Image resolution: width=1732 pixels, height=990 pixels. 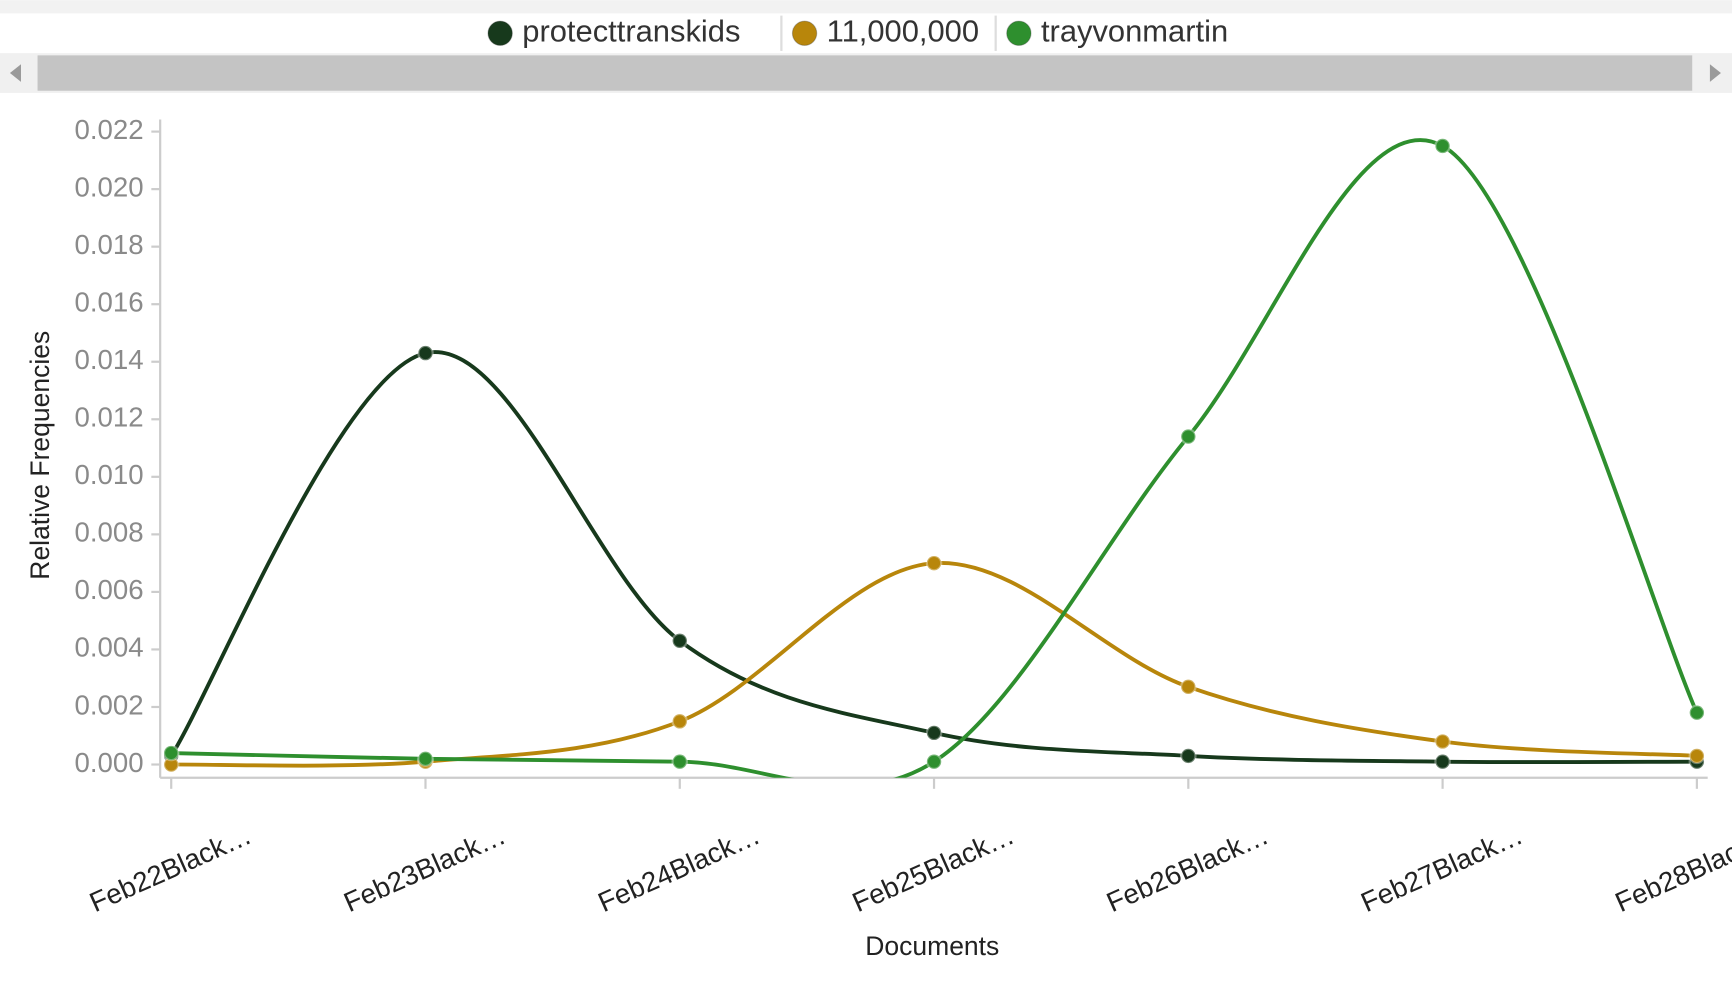 I want to click on y-tick-label: 0.000, so click(x=109, y=762).